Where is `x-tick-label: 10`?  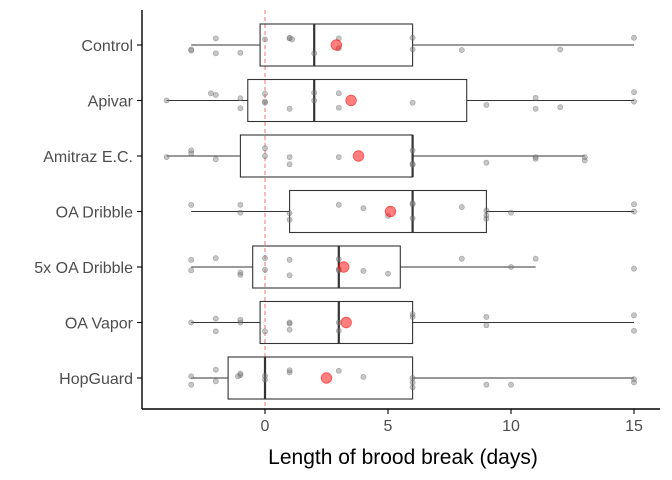 x-tick-label: 10 is located at coordinates (511, 426).